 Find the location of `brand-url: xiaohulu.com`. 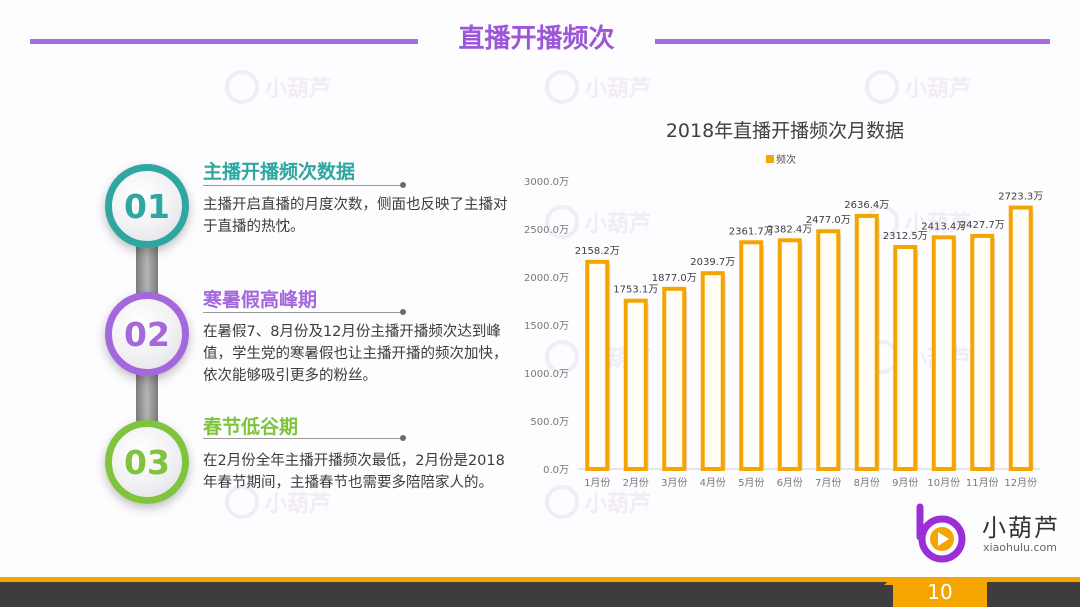

brand-url: xiaohulu.com is located at coordinates (1020, 547).